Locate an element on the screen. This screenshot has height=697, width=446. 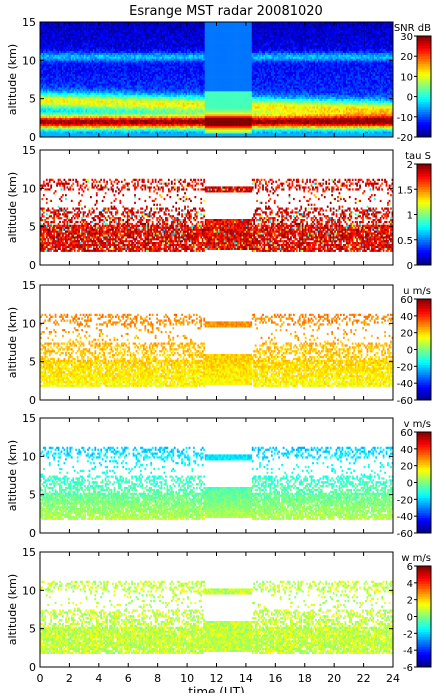
chart-title: Esrange MST radar 20081020 is located at coordinates (226, 11).